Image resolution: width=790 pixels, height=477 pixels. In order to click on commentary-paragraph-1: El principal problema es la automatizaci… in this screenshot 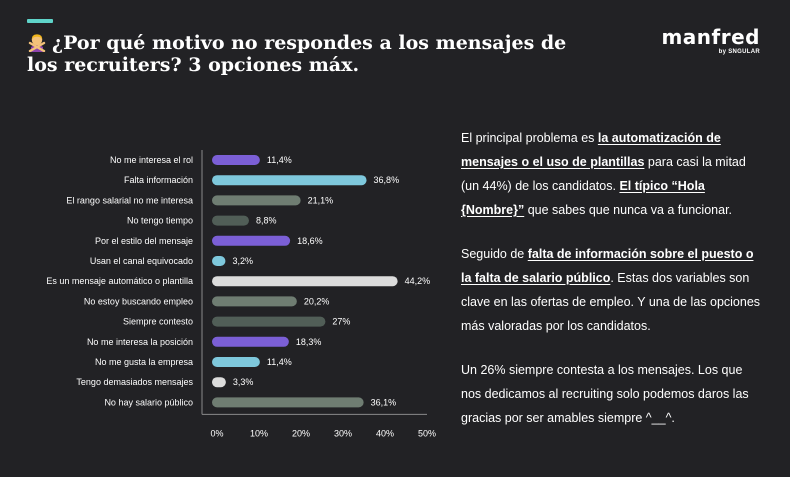, I will do `click(611, 174)`.